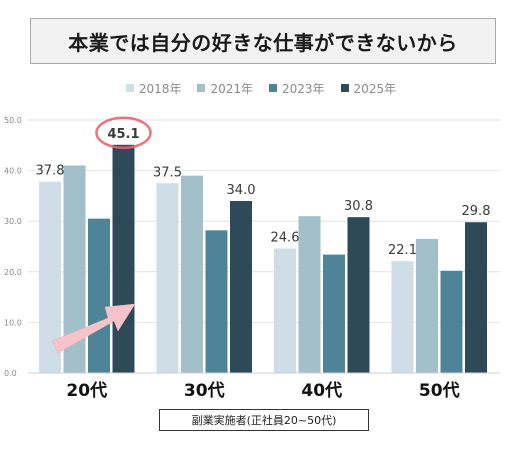  What do you see at coordinates (476, 211) in the screenshot?
I see `data-label: 29.8` at bounding box center [476, 211].